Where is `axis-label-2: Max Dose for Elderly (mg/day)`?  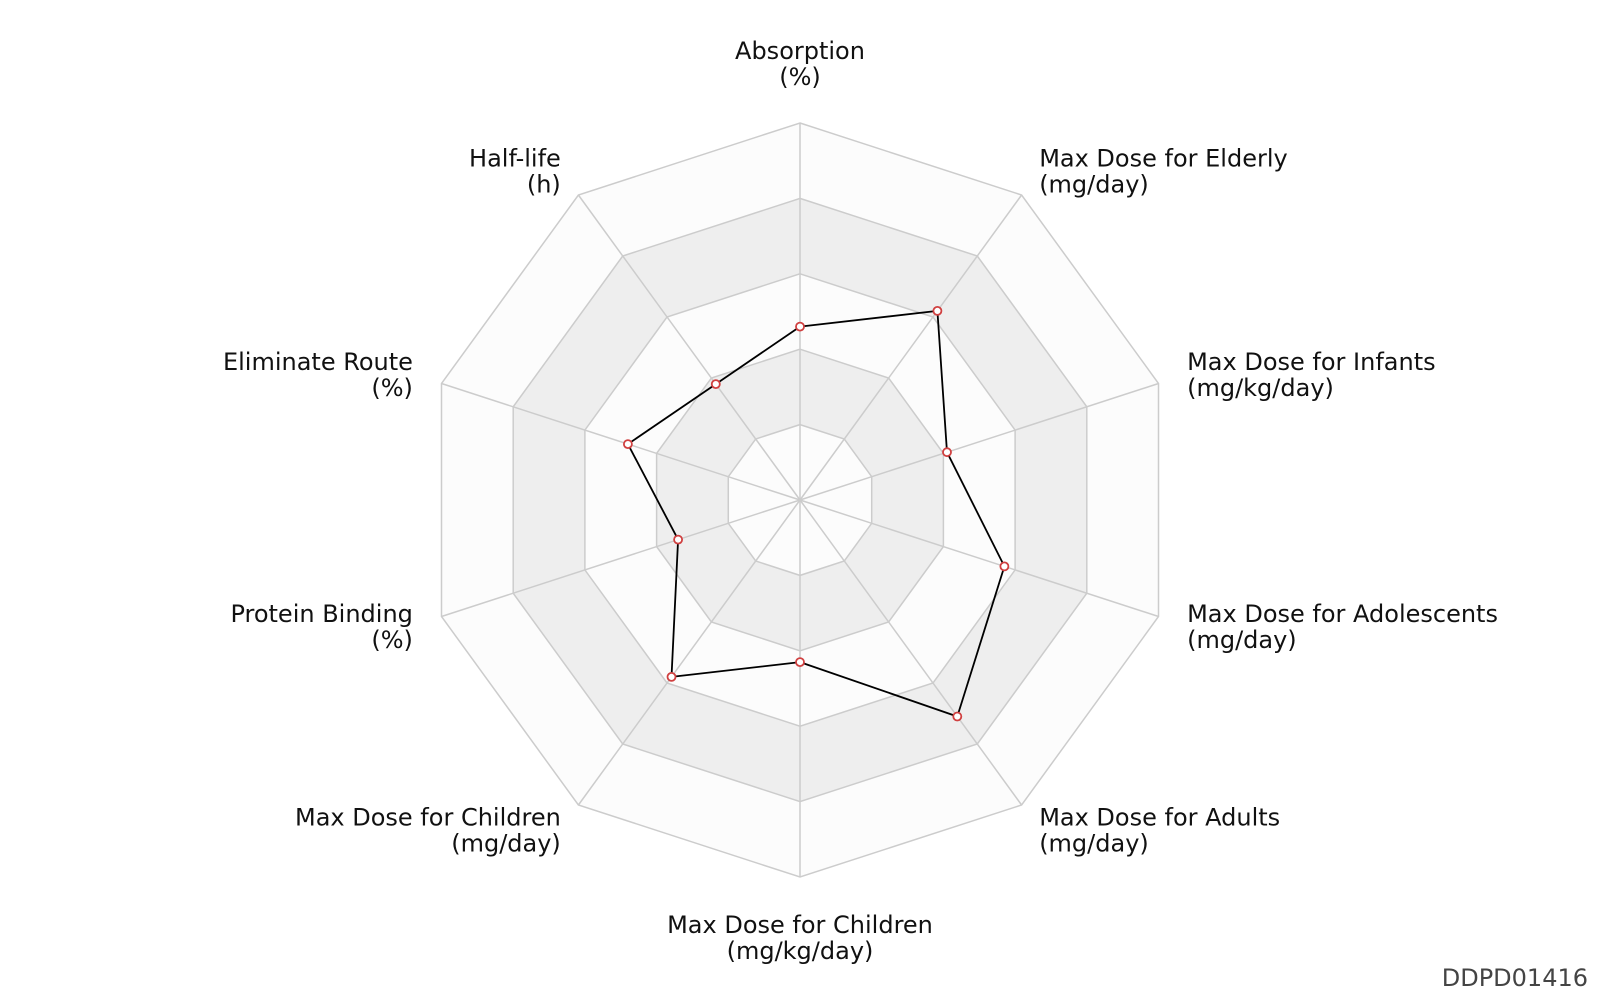 axis-label-2: Max Dose for Elderly (mg/day) is located at coordinates (1163, 172).